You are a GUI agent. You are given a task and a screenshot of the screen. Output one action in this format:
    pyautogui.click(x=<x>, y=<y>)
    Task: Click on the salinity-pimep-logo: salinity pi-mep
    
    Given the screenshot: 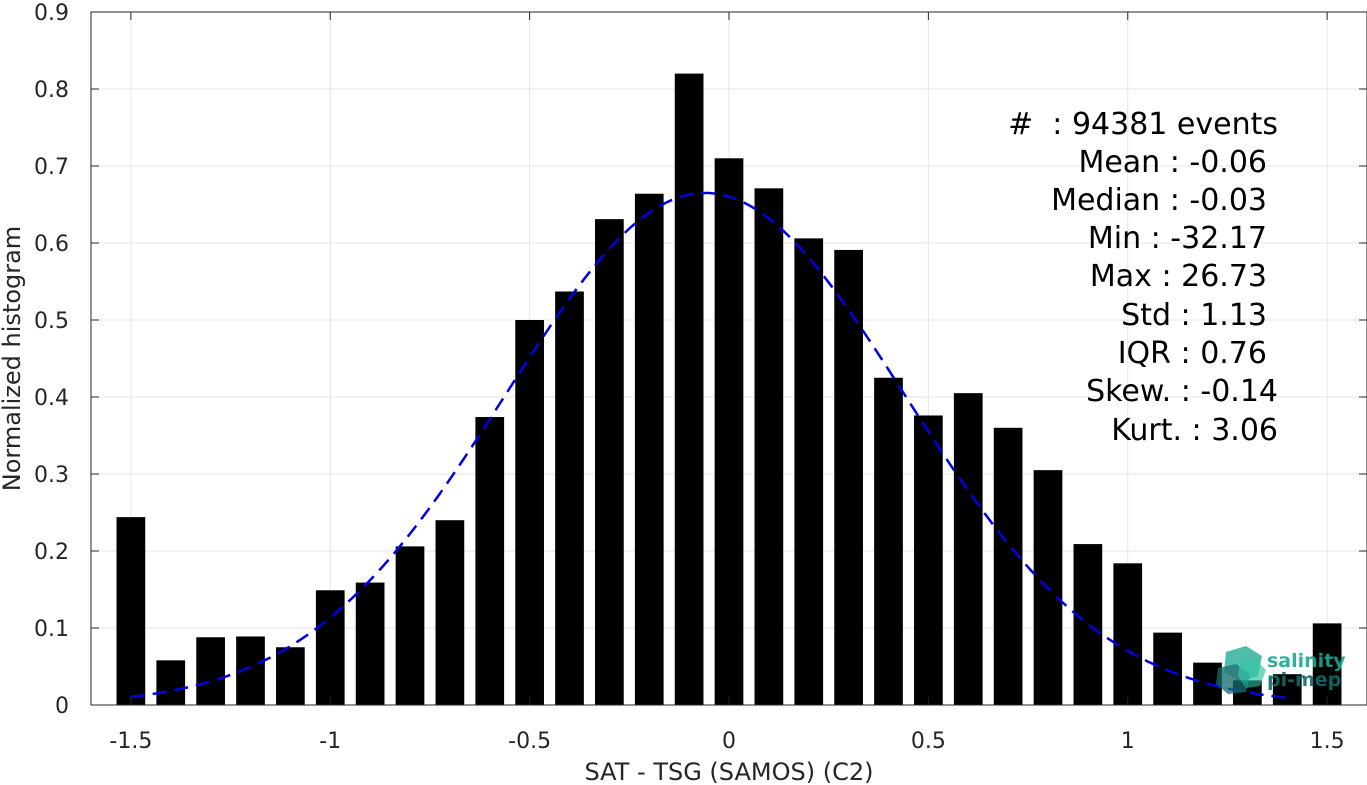 What is the action you would take?
    pyautogui.click(x=1281, y=670)
    